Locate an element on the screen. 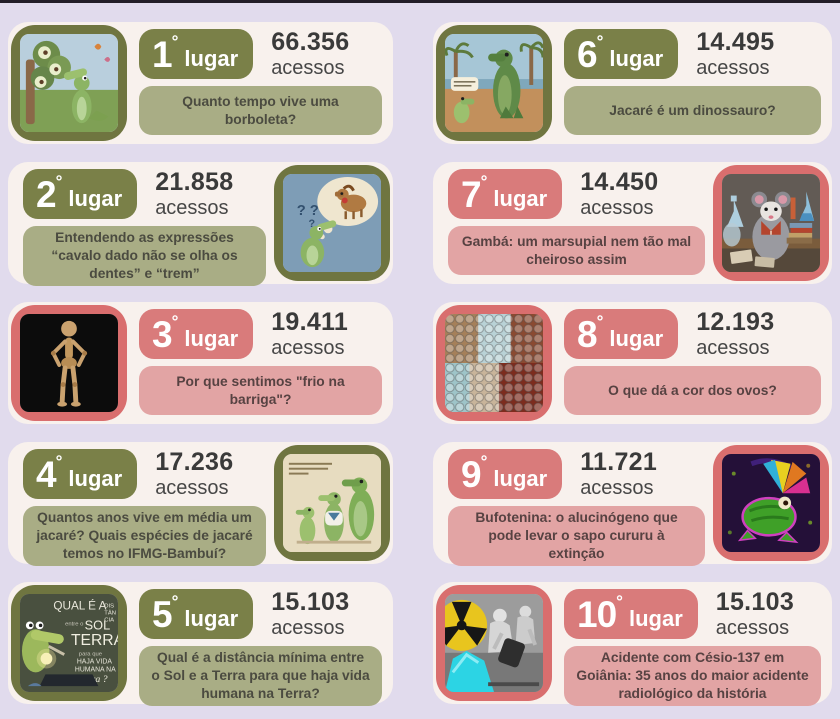 This screenshot has width=840, height=719. rank-number: 8 is located at coordinates (587, 334).